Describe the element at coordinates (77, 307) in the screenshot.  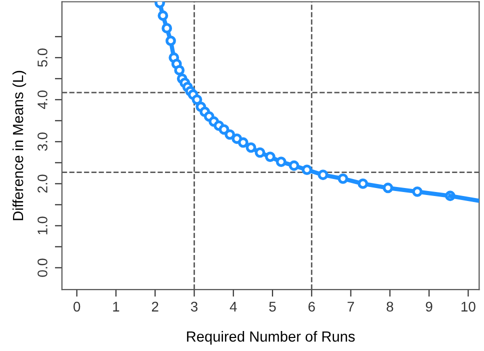
I see `x-tick-label: 0` at that location.